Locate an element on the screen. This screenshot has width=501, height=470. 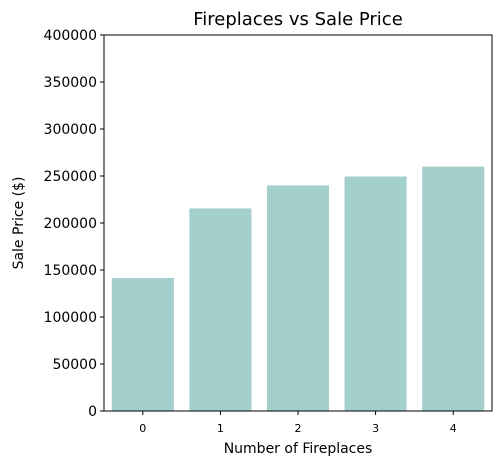
y-tick-label: 200000 is located at coordinates (70, 224).